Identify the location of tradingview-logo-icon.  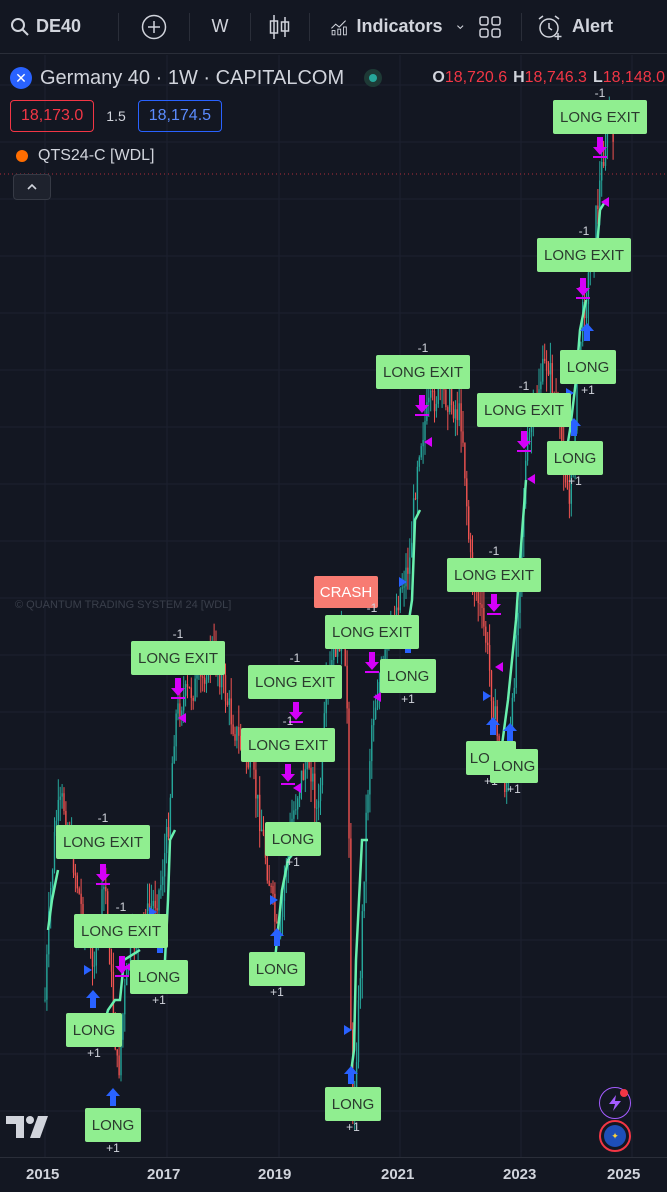
(32, 1126).